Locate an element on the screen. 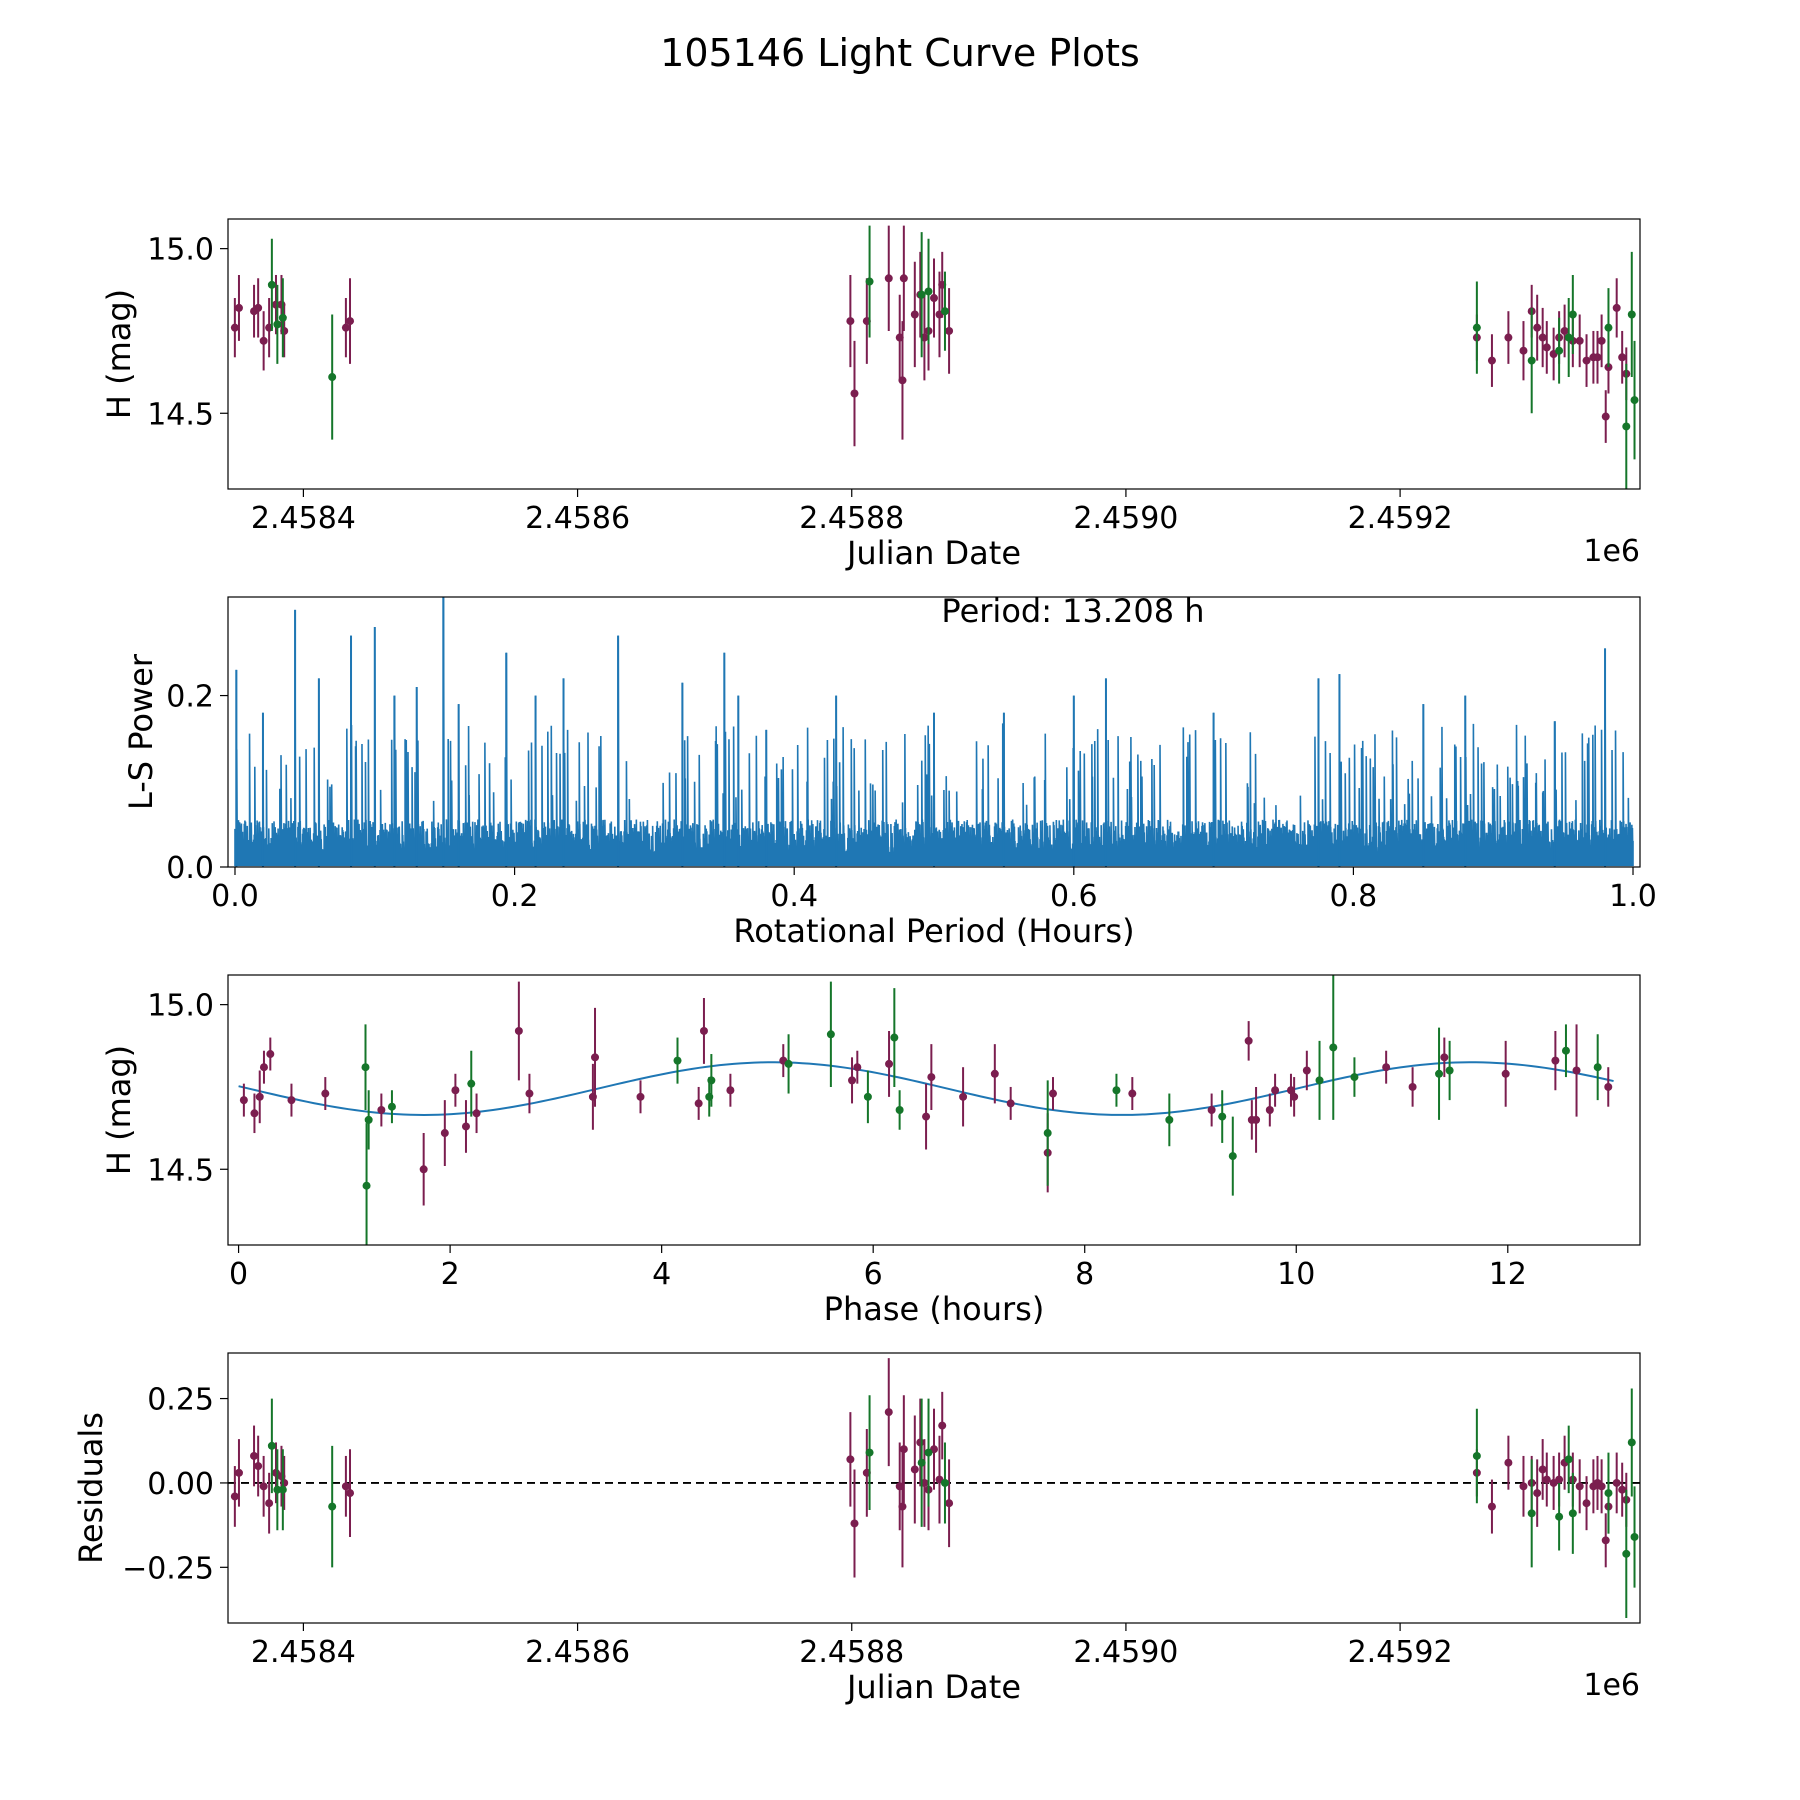  phase-fold-ticks: 0 2 4 6 8 10 12 14.5 15.0 is located at coordinates (837, 1140).